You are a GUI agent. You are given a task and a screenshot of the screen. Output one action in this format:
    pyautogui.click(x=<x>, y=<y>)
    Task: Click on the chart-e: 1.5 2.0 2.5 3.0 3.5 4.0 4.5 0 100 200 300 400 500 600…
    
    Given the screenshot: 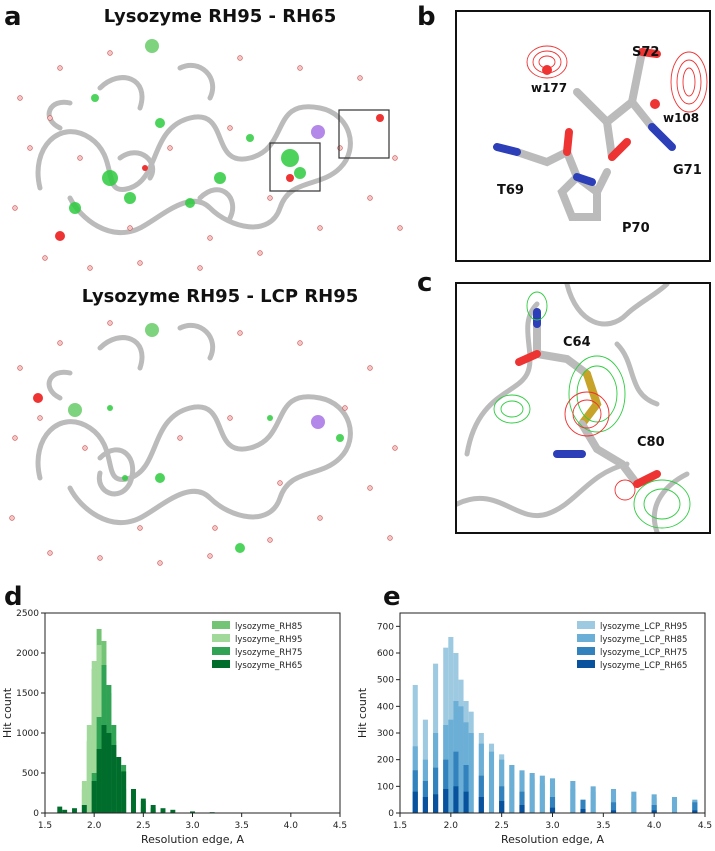 What is the action you would take?
    pyautogui.click(x=534, y=729)
    